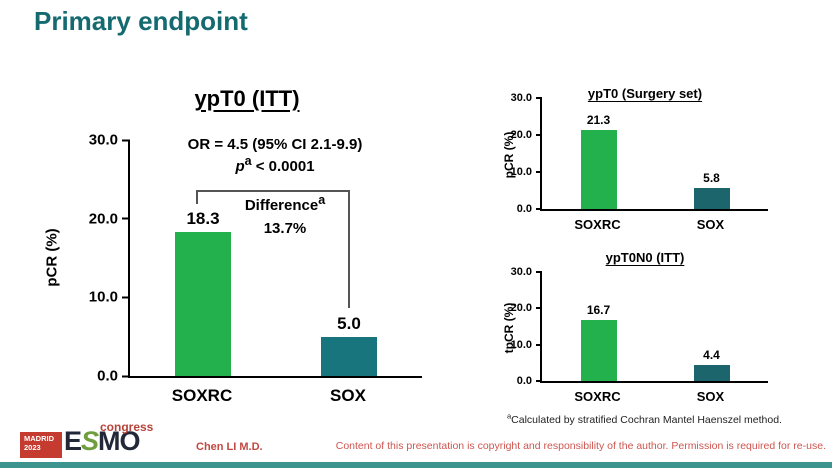  I want to click on difference-bracket-right, so click(349, 249).